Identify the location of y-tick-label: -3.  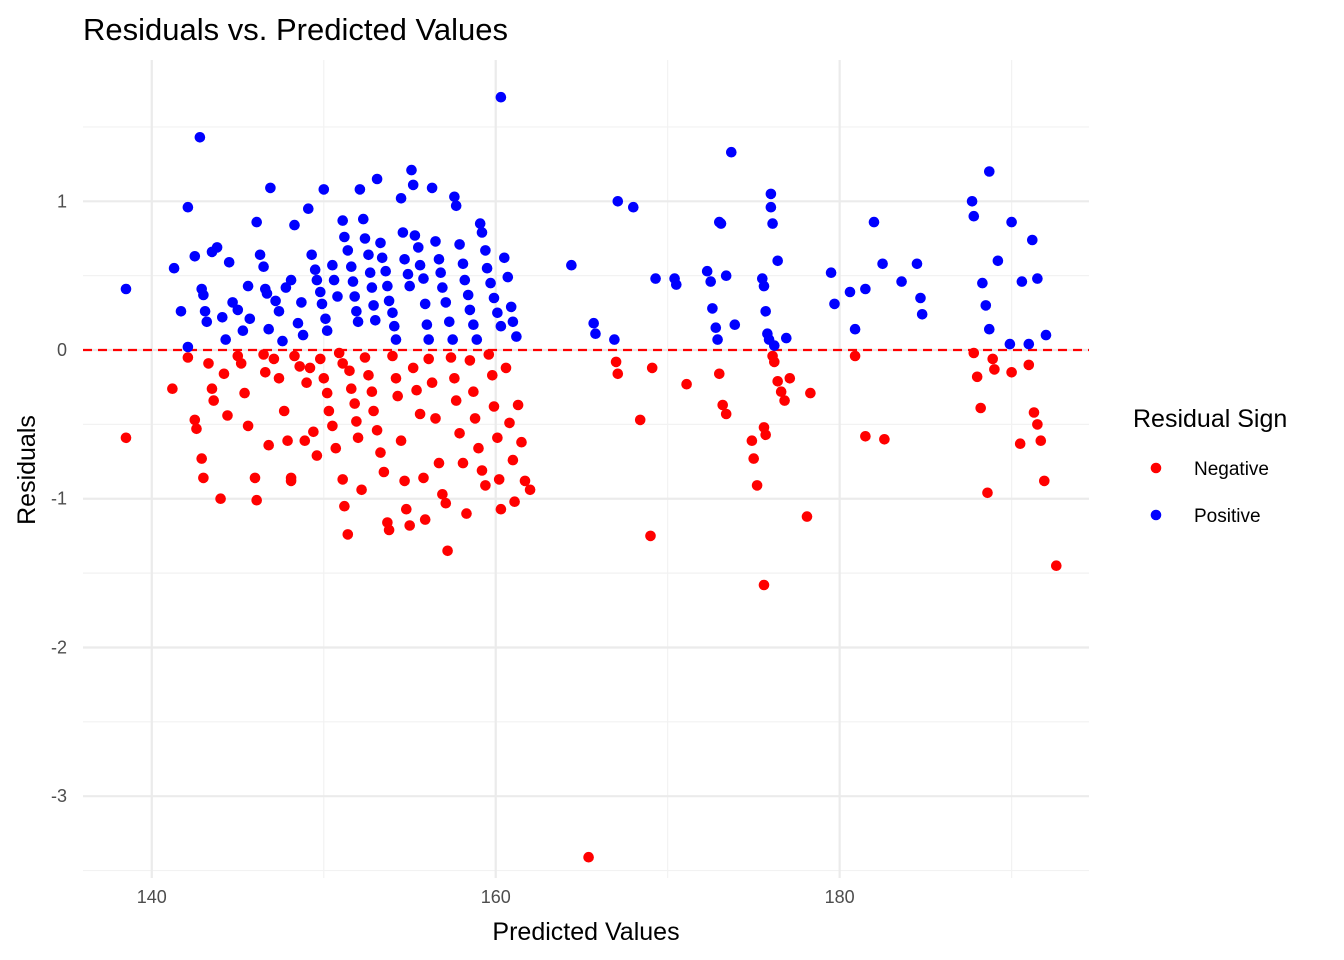
(59, 796).